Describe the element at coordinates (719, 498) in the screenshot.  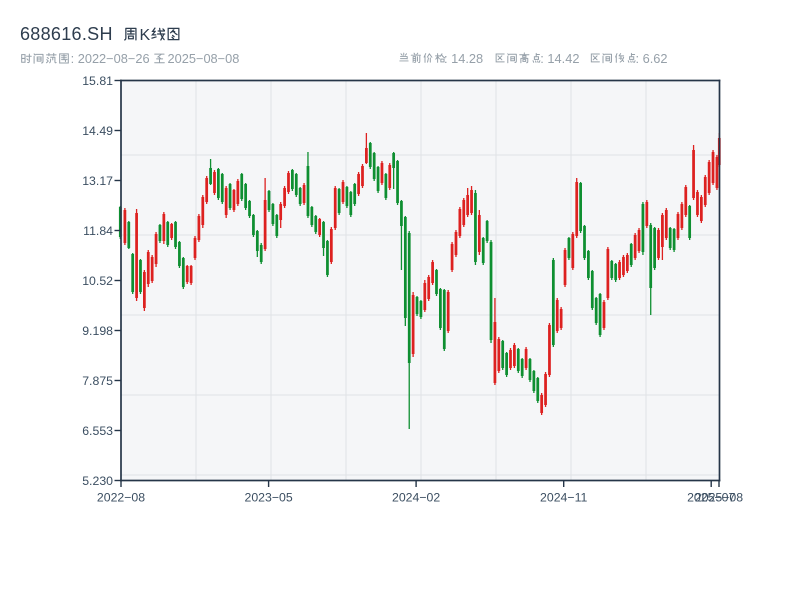
I see `svg-text: 2025−08` at that location.